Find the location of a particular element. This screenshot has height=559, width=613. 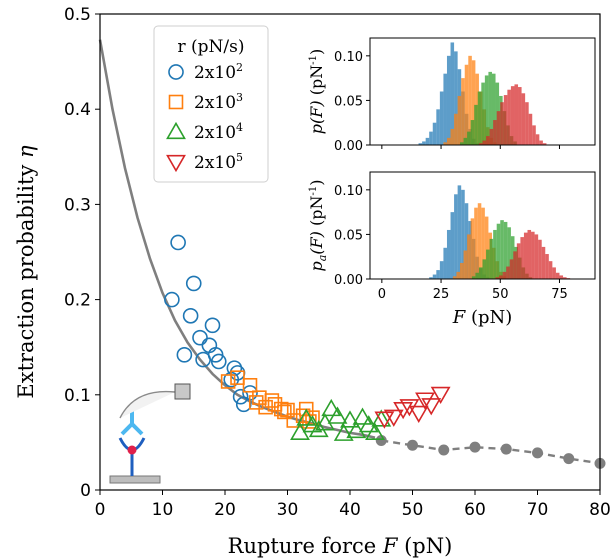

inset-x-axis-label: F (pN) is located at coordinates (482, 317).